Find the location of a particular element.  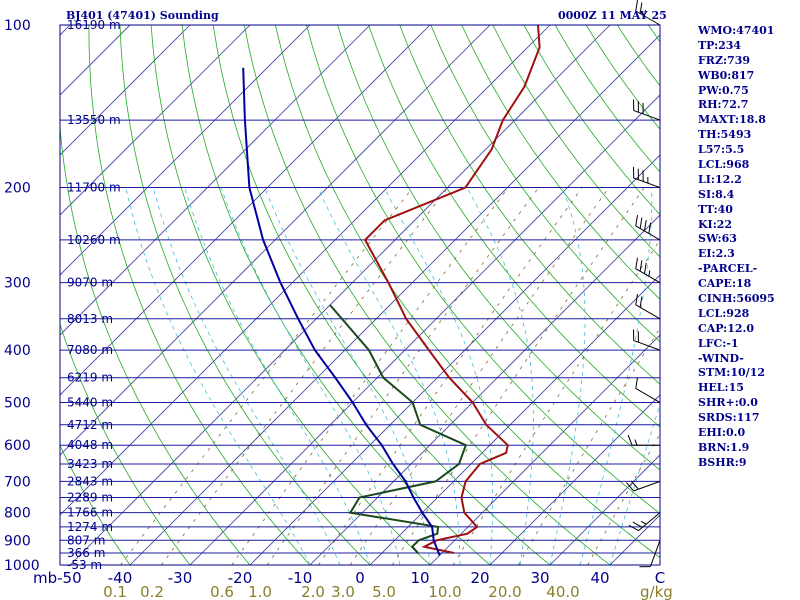

pressure-tick-label: 100 is located at coordinates (17, 26).